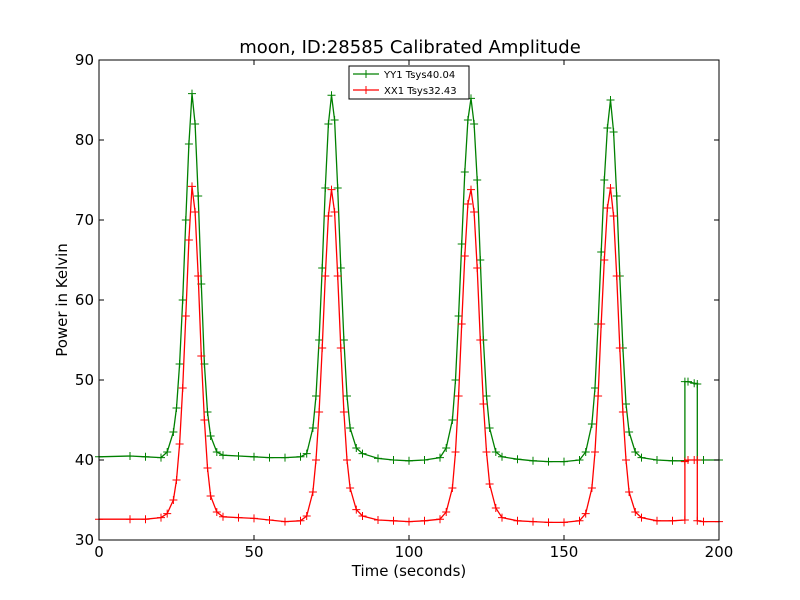  I want to click on y-axis-label: Power in Kelvin, so click(62, 300).